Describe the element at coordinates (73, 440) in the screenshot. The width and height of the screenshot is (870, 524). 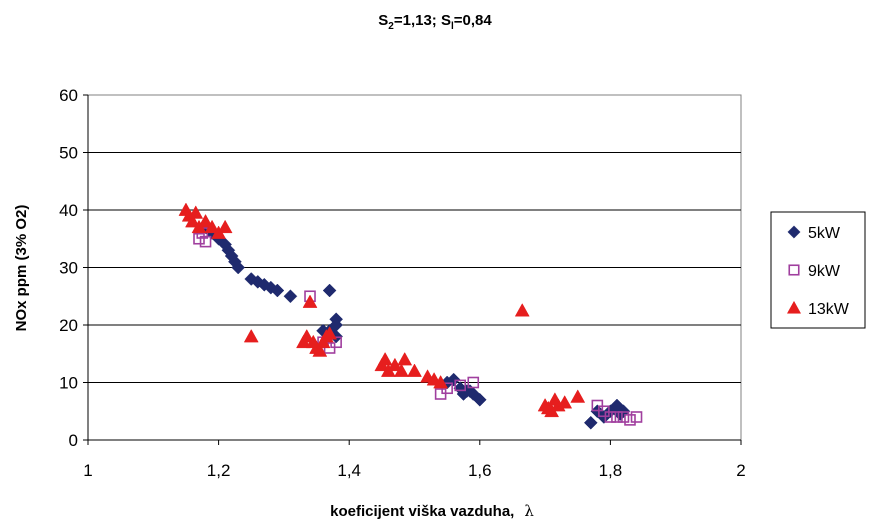
I see `y-tick-label: 0` at that location.